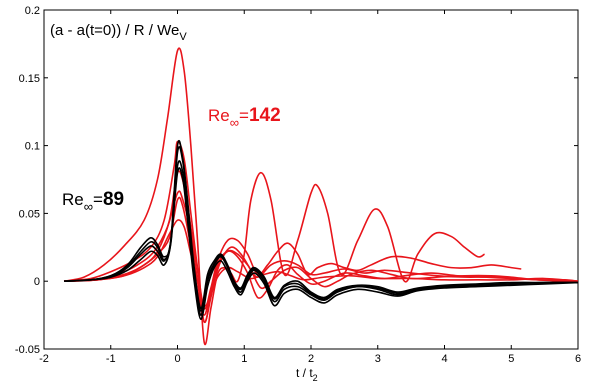 This screenshot has width=600, height=390. What do you see at coordinates (111, 359) in the screenshot?
I see `x-tick-label: -1` at bounding box center [111, 359].